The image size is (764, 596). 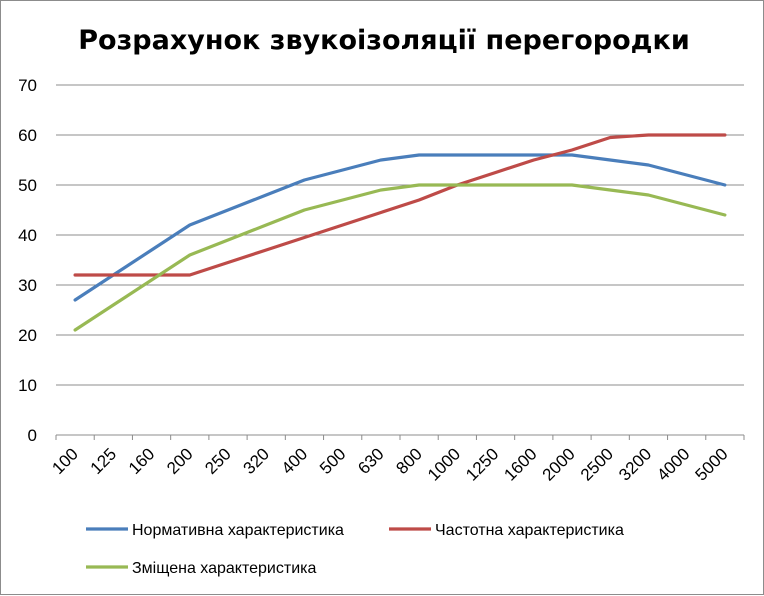 What do you see at coordinates (32, 435) in the screenshot?
I see `y-tick-label: 0` at bounding box center [32, 435].